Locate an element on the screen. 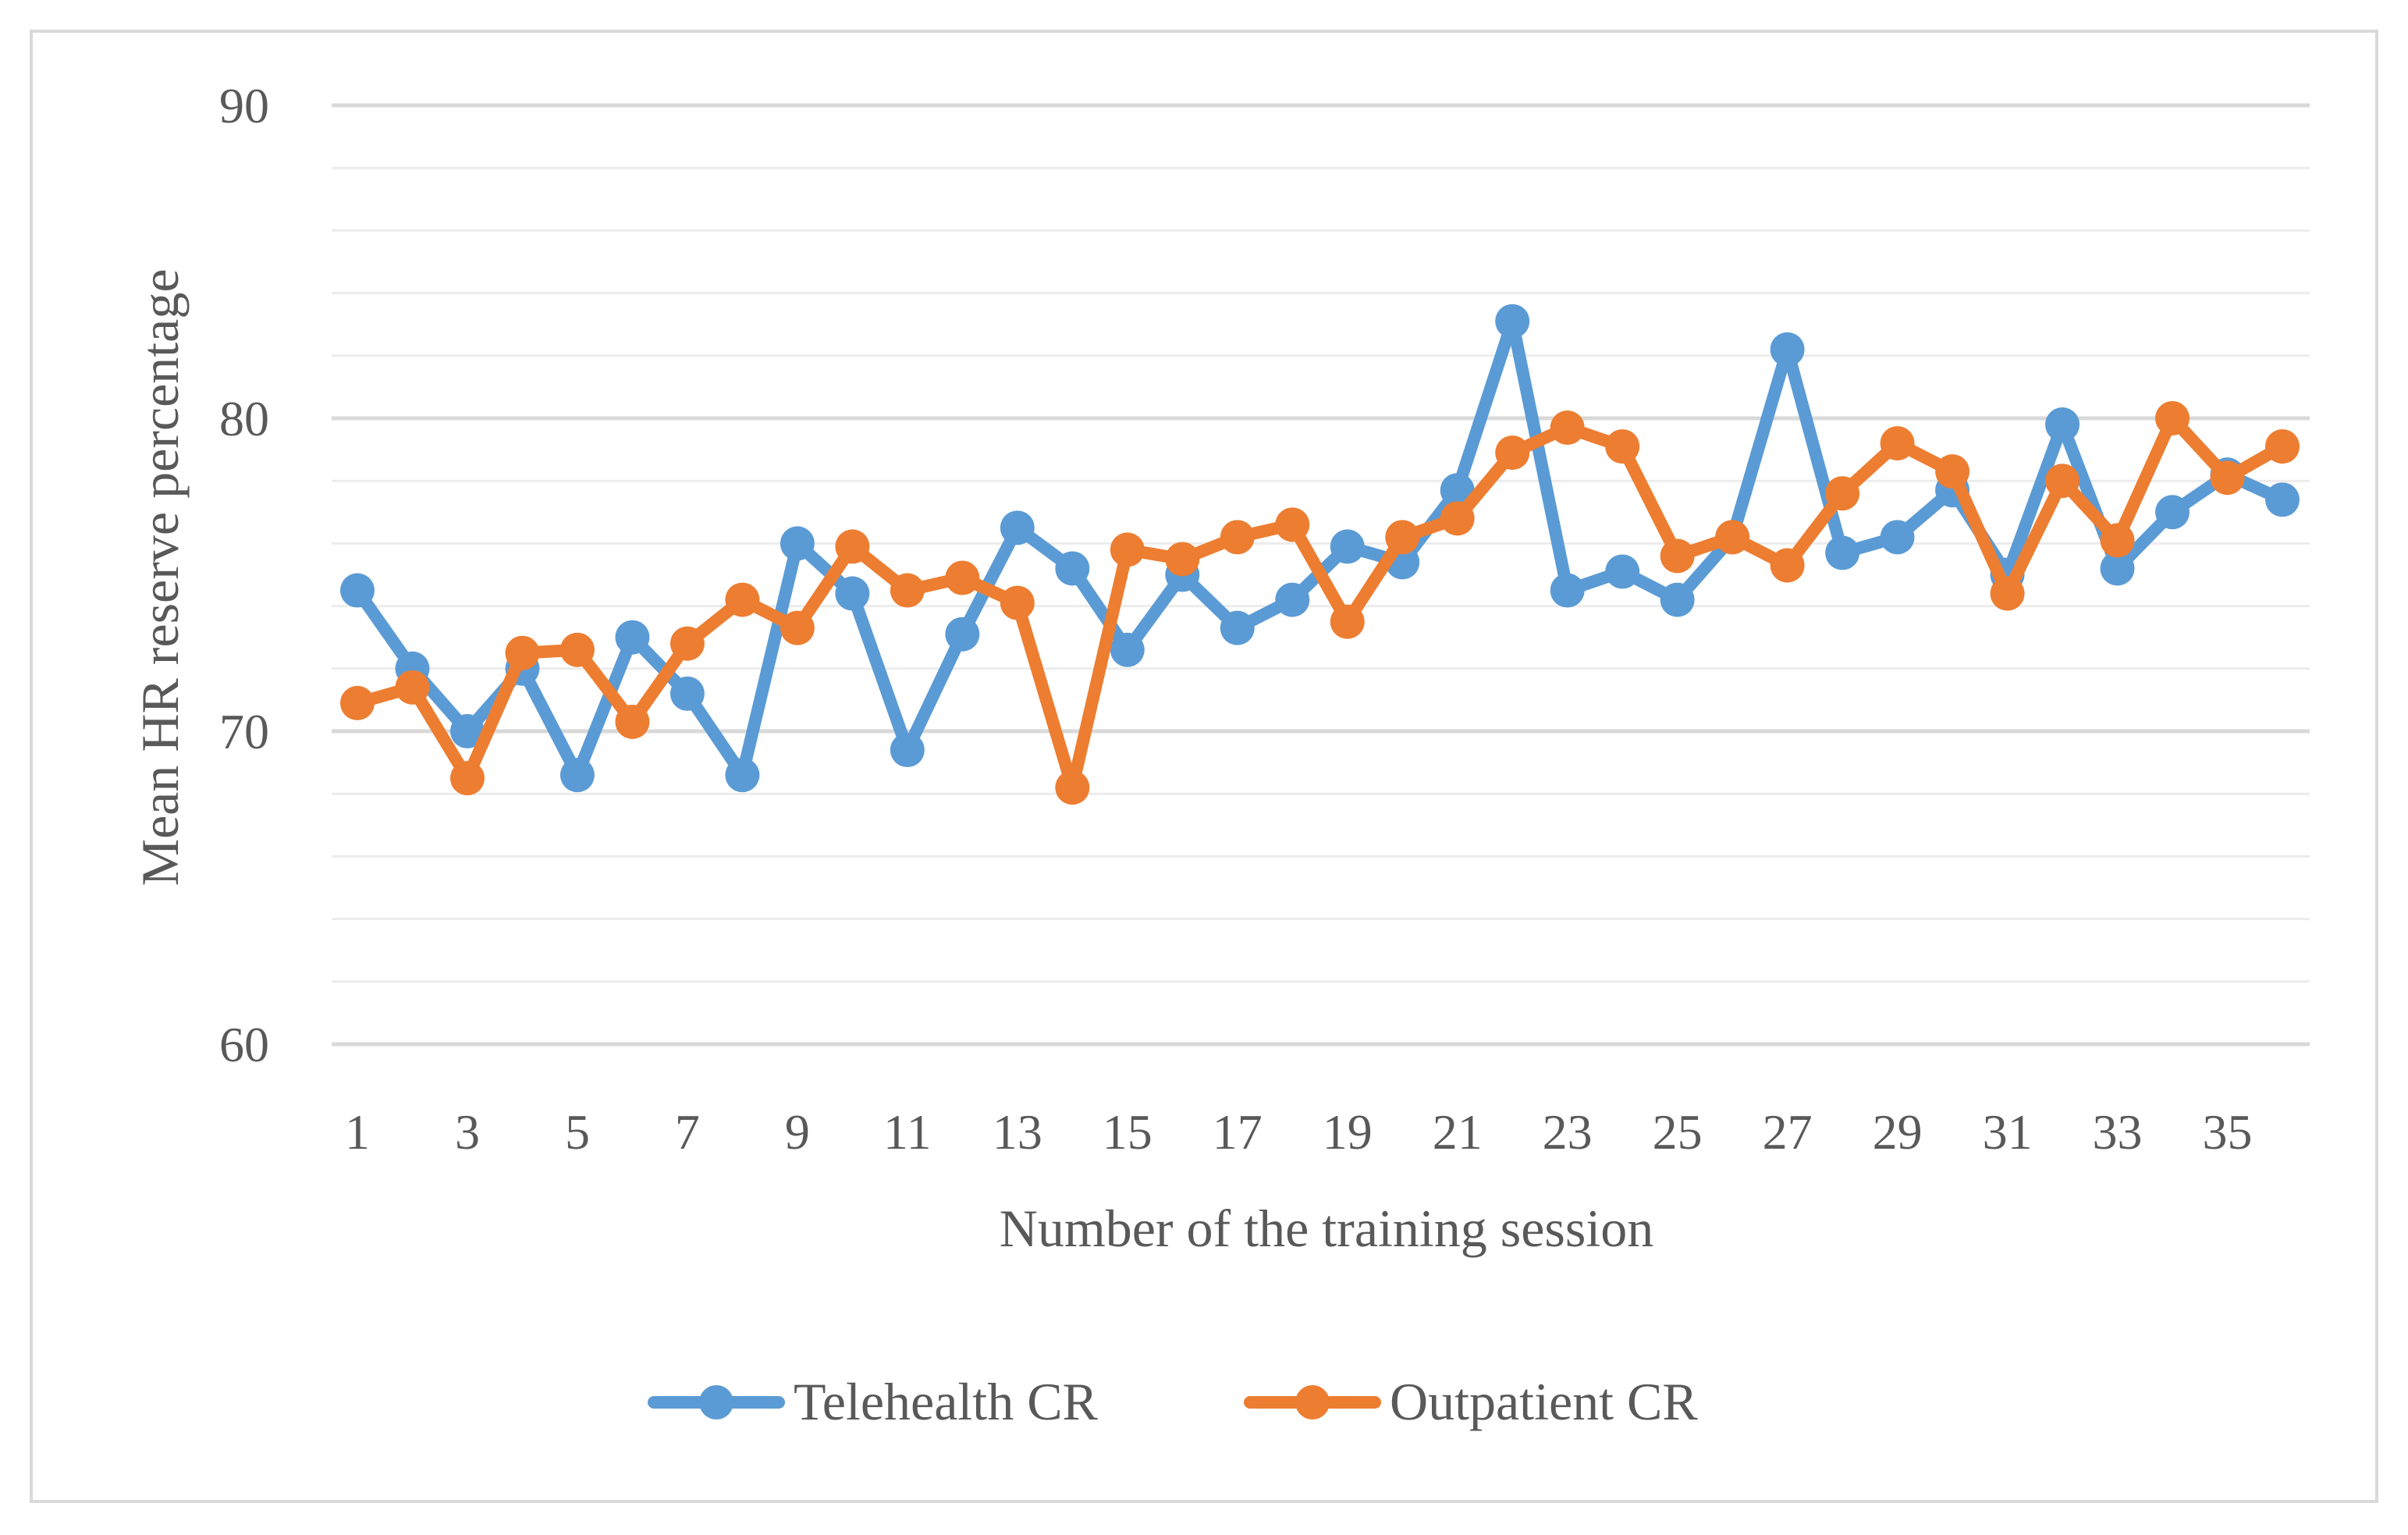 Image resolution: width=2408 pixels, height=1535 pixels. y-tick-label: 90 is located at coordinates (244, 105).